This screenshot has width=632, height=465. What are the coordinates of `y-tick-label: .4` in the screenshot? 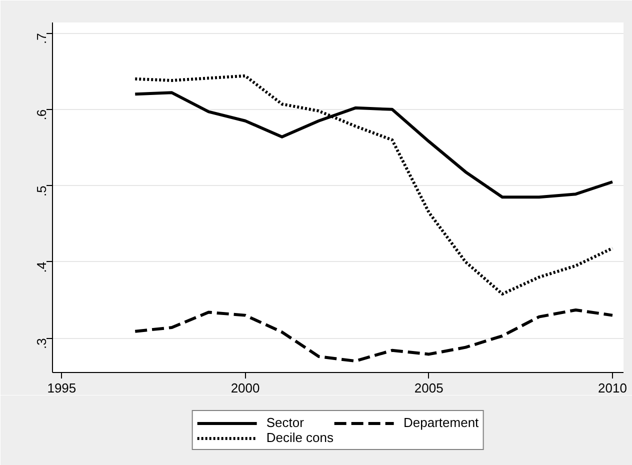 It's located at (41, 267).